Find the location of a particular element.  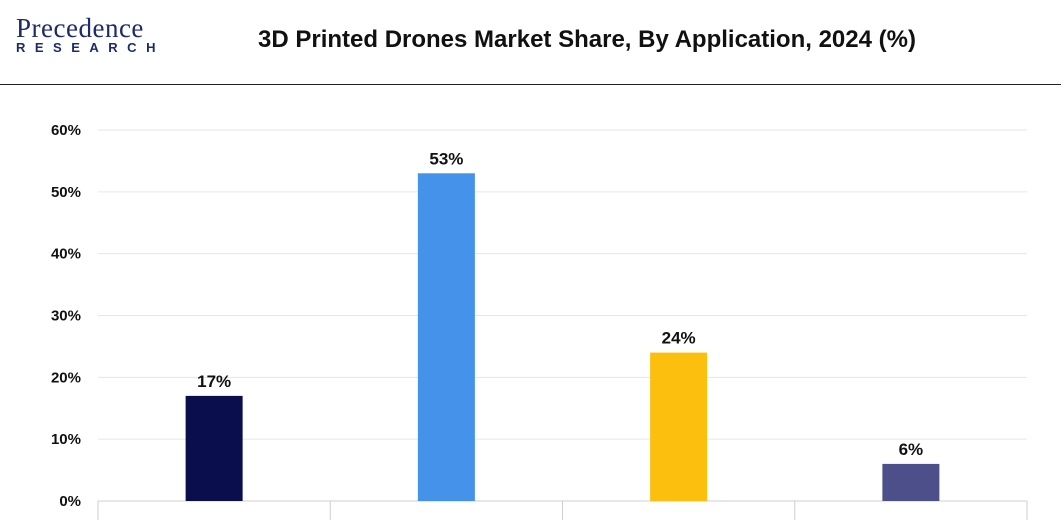

y-tick-label: 10% is located at coordinates (66, 439).